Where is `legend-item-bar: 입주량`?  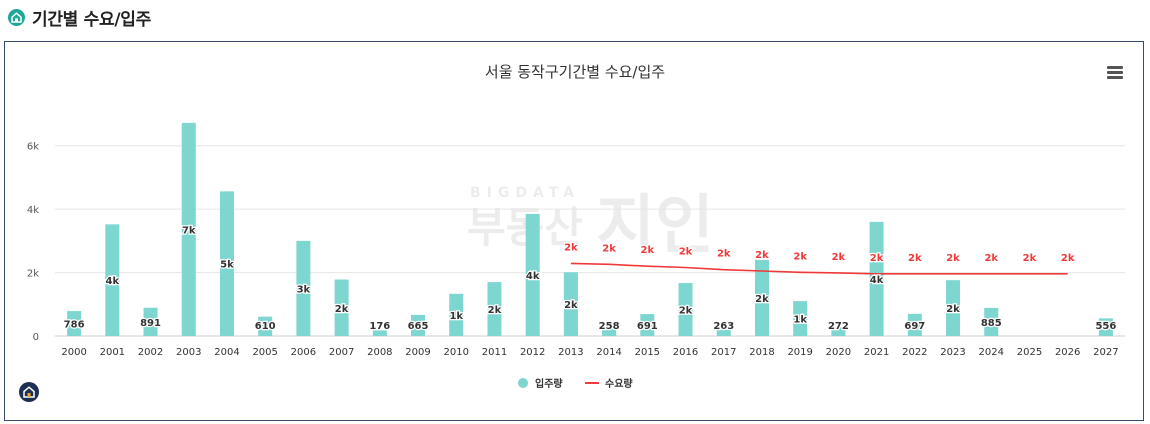
legend-item-bar: 입주량 is located at coordinates (540, 383).